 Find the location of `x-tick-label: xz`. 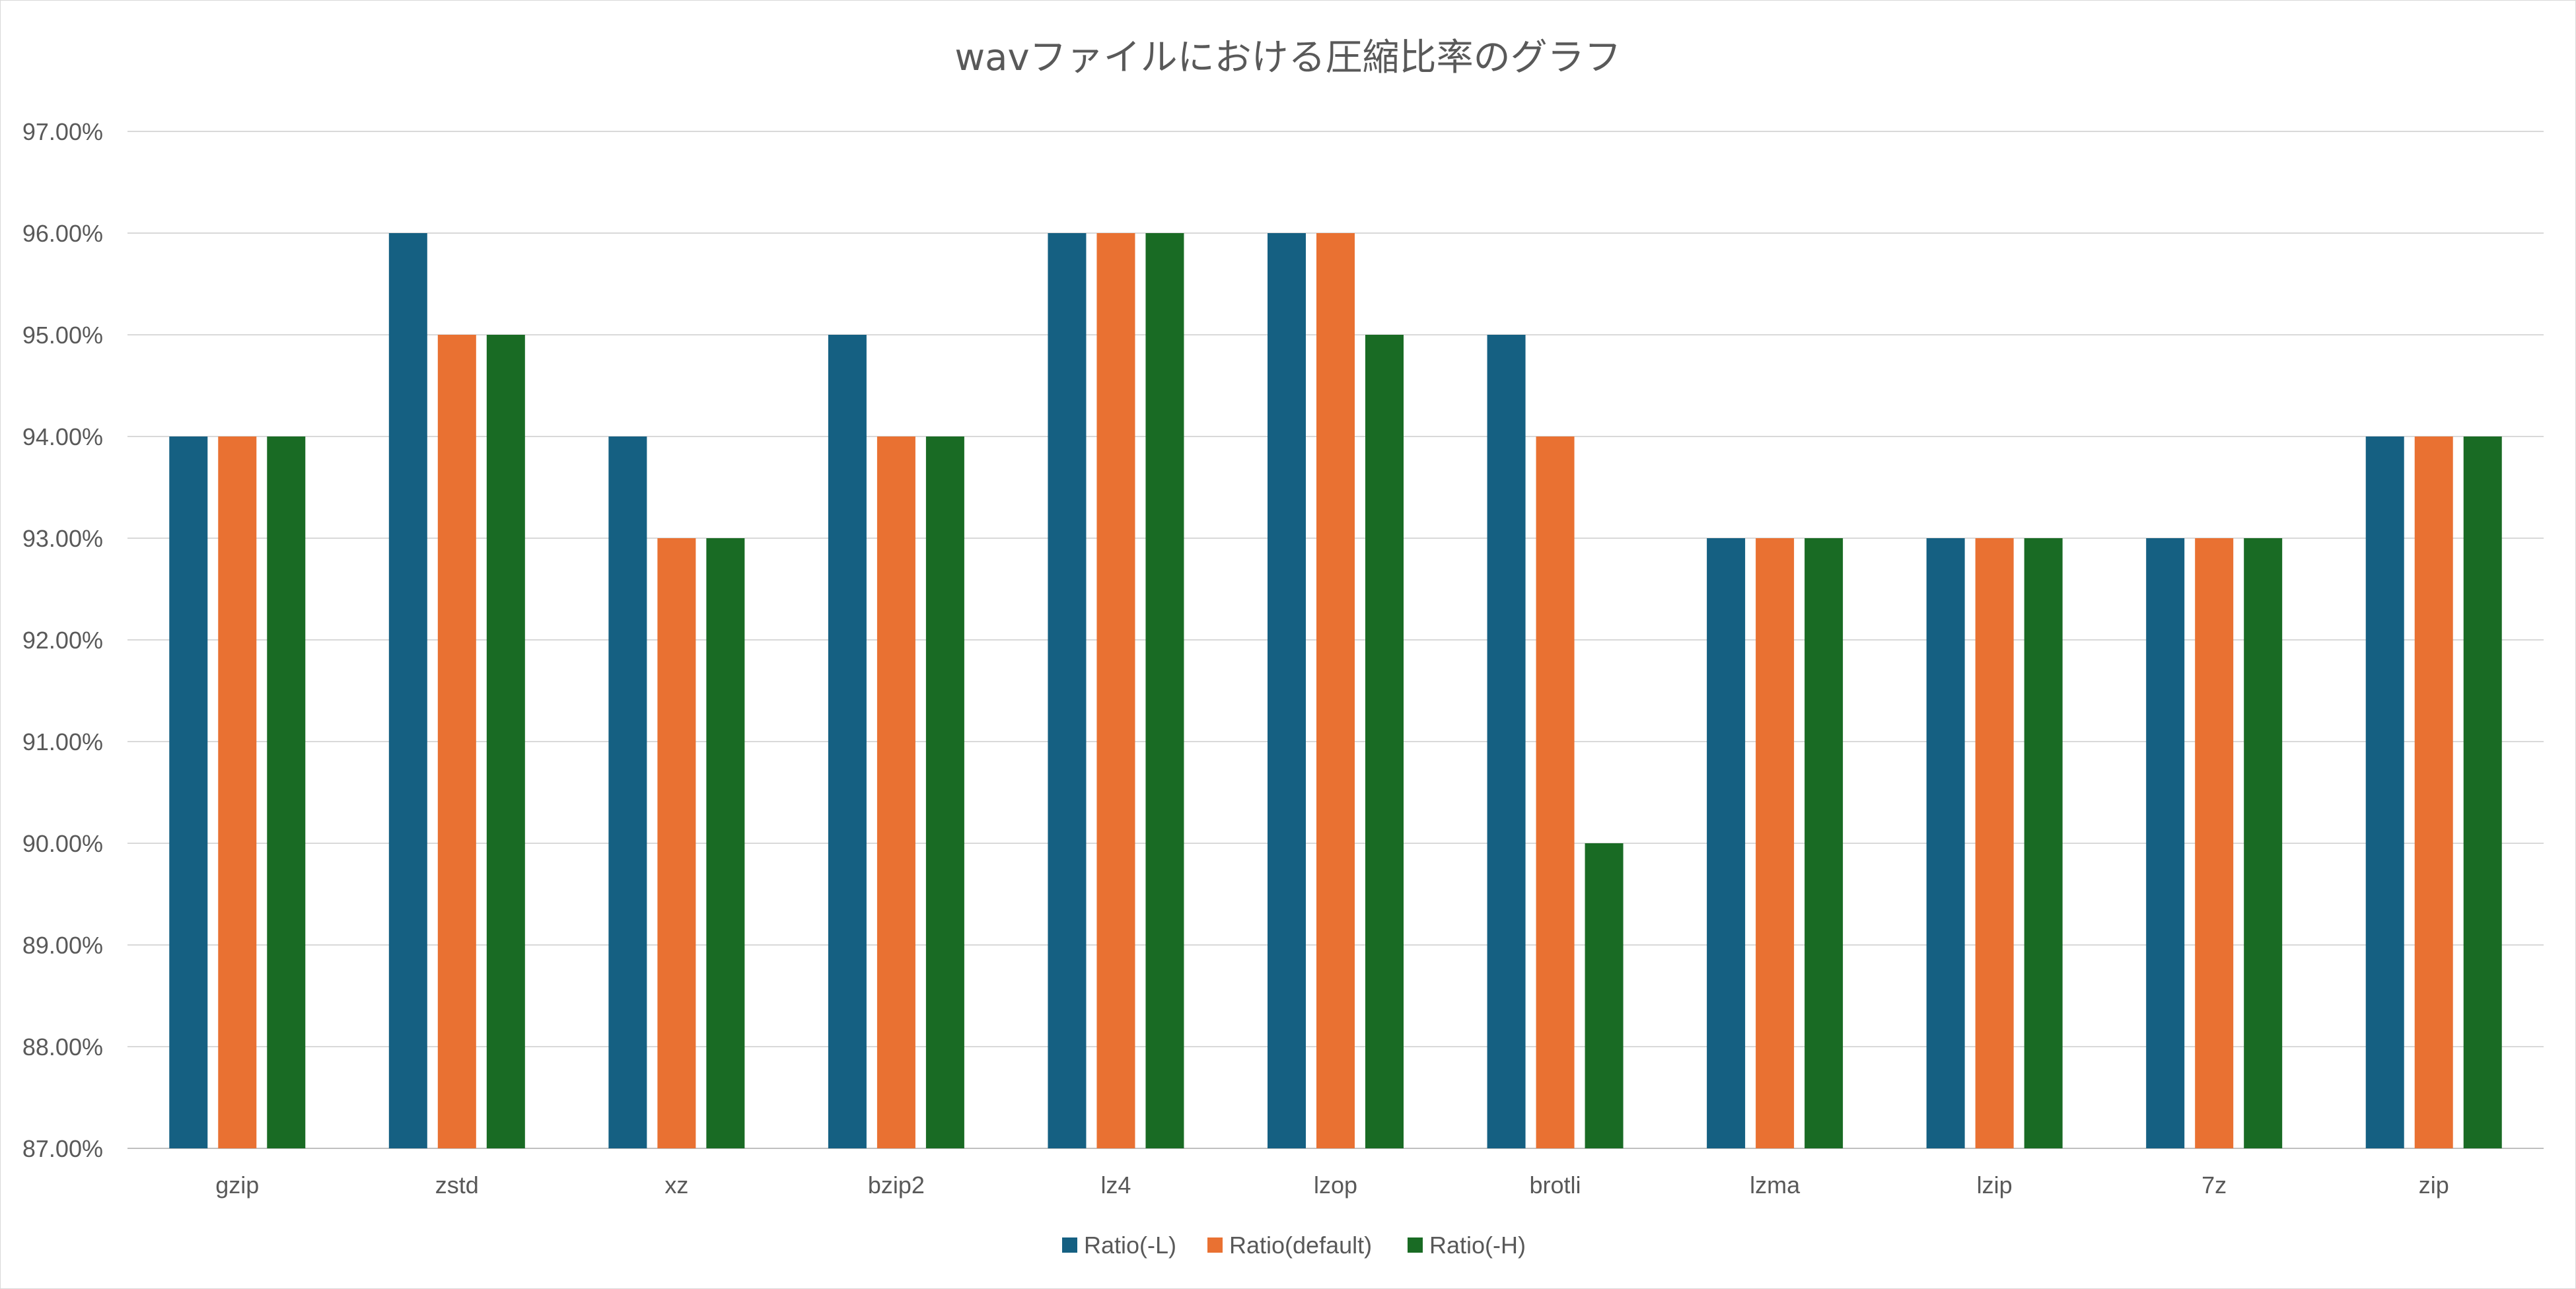

x-tick-label: xz is located at coordinates (676, 1185).